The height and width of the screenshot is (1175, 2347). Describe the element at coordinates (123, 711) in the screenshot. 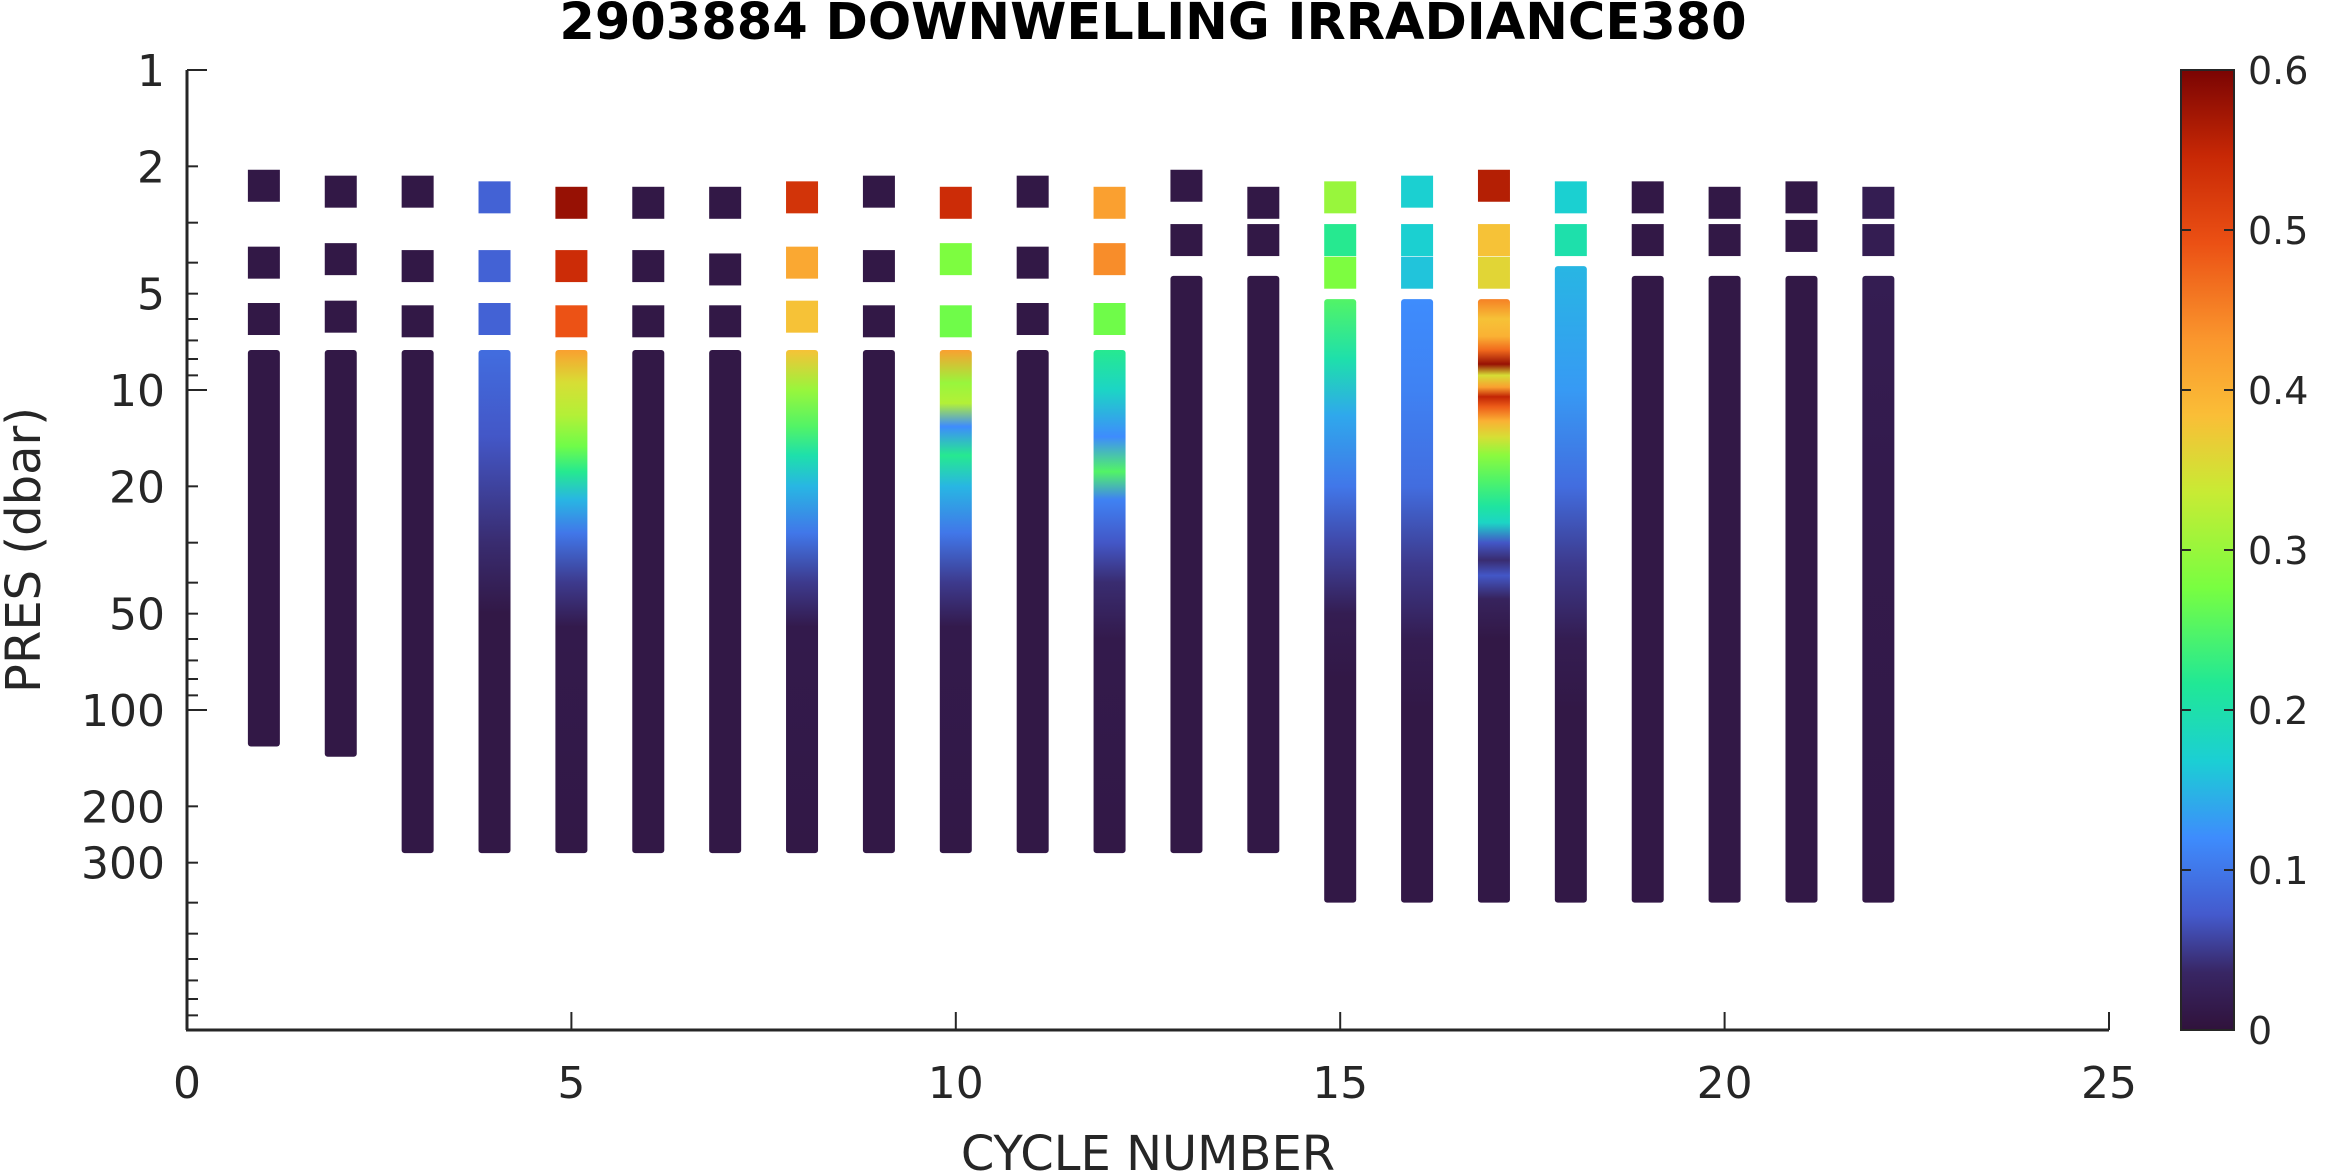

I see `y-tick-label: 100` at that location.